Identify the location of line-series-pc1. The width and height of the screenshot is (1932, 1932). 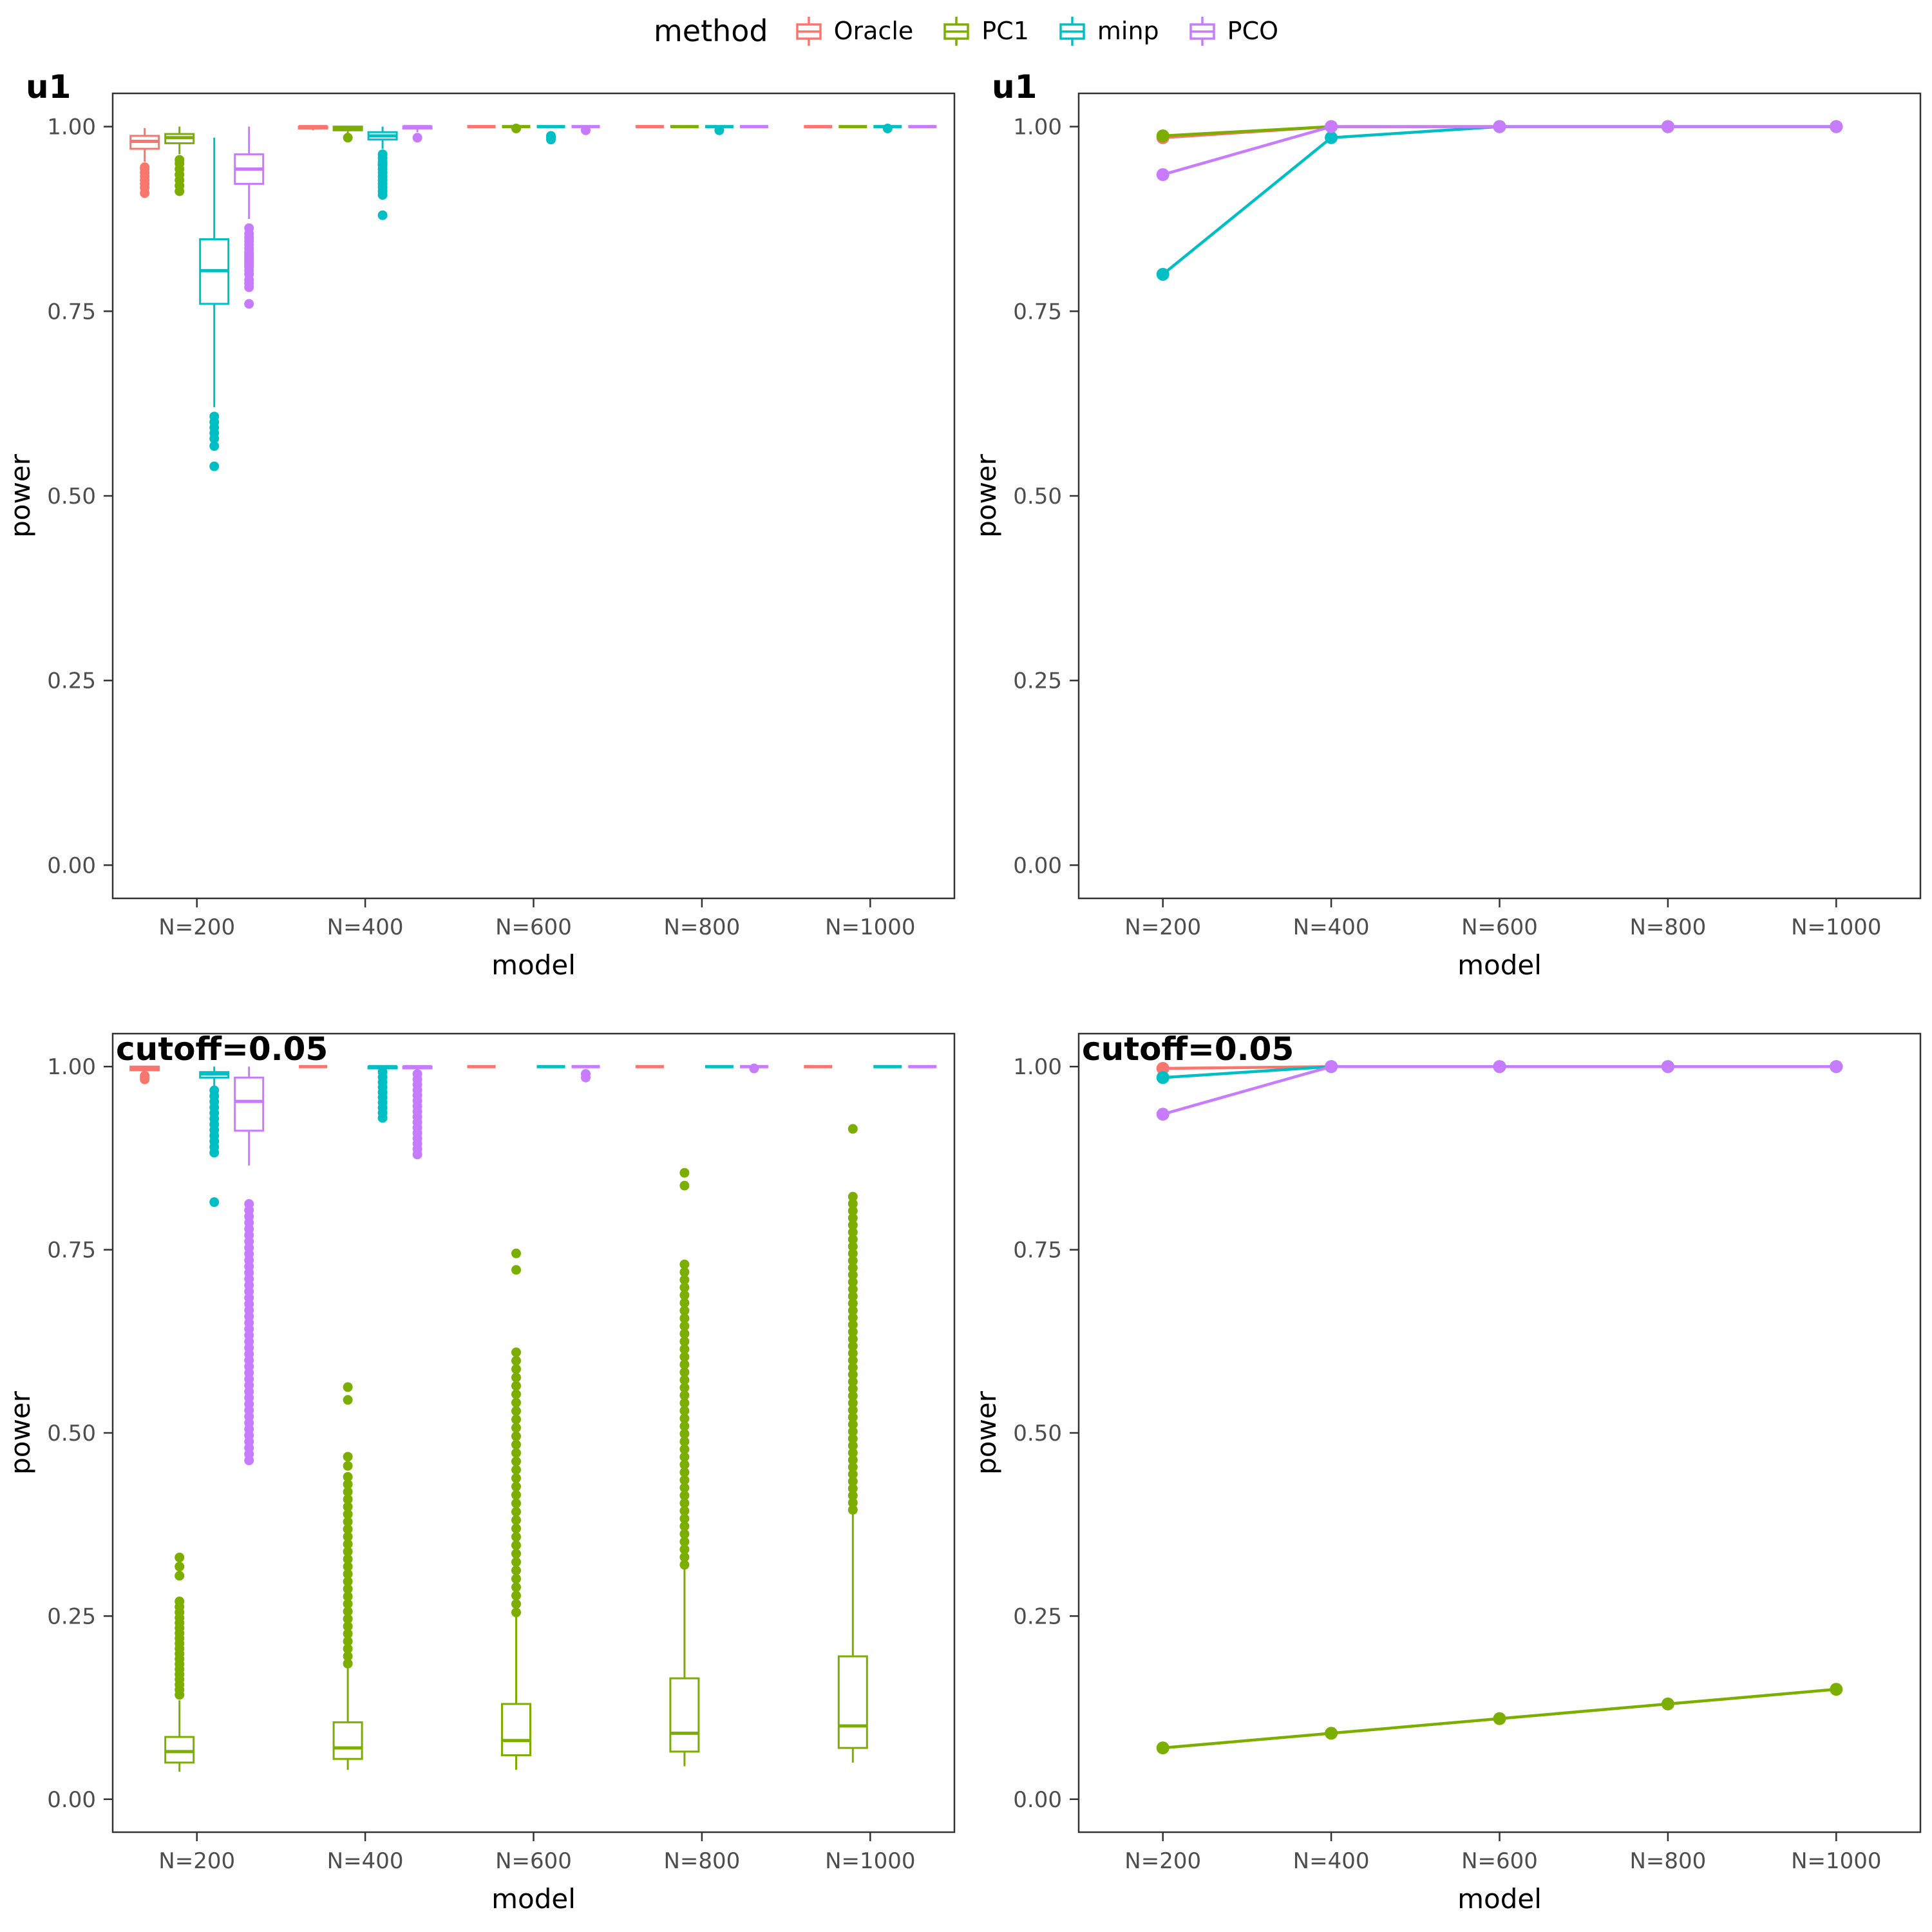
(1500, 1719).